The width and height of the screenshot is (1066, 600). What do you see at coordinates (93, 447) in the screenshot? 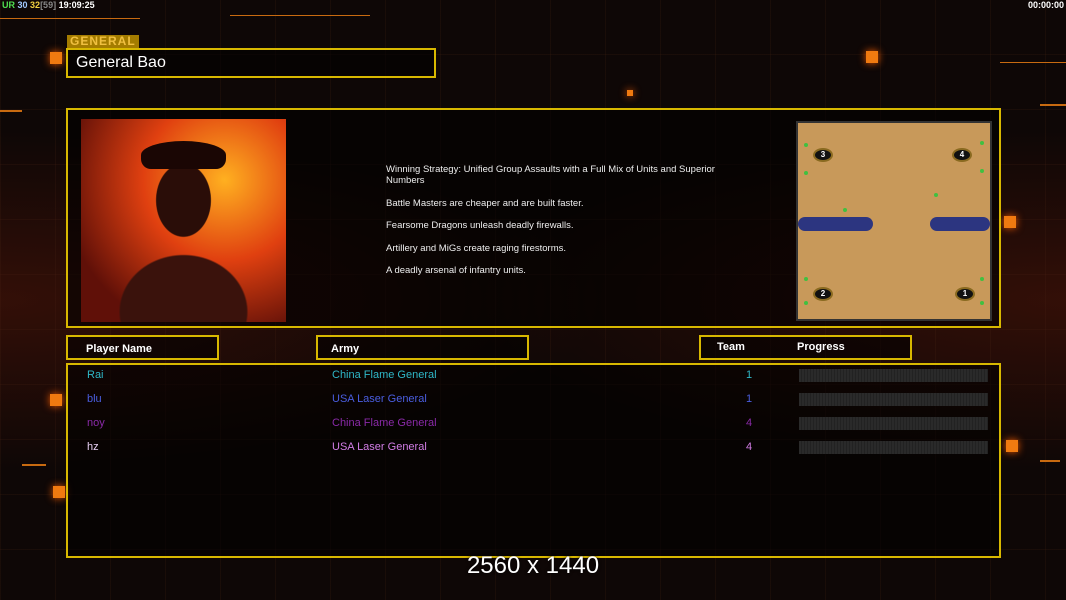
I see `player-name: hz` at bounding box center [93, 447].